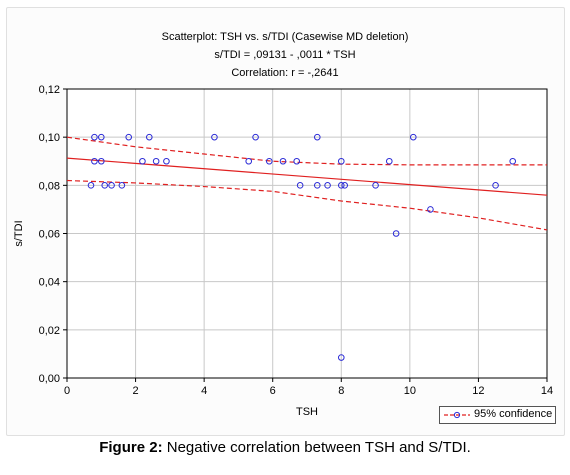 The width and height of the screenshot is (570, 475). Describe the element at coordinates (410, 391) in the screenshot. I see `x-tick-label: 10` at that location.